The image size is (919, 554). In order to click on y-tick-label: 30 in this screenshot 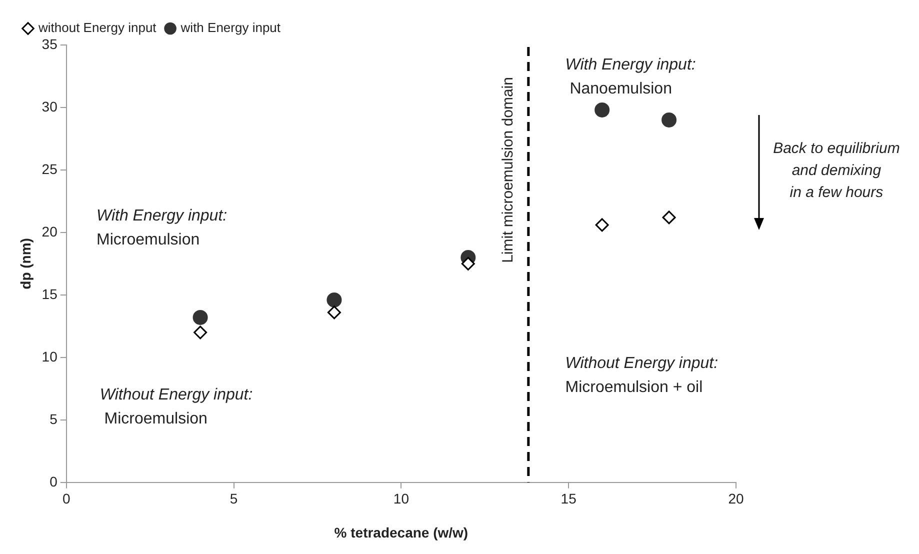, I will do `click(50, 106)`.